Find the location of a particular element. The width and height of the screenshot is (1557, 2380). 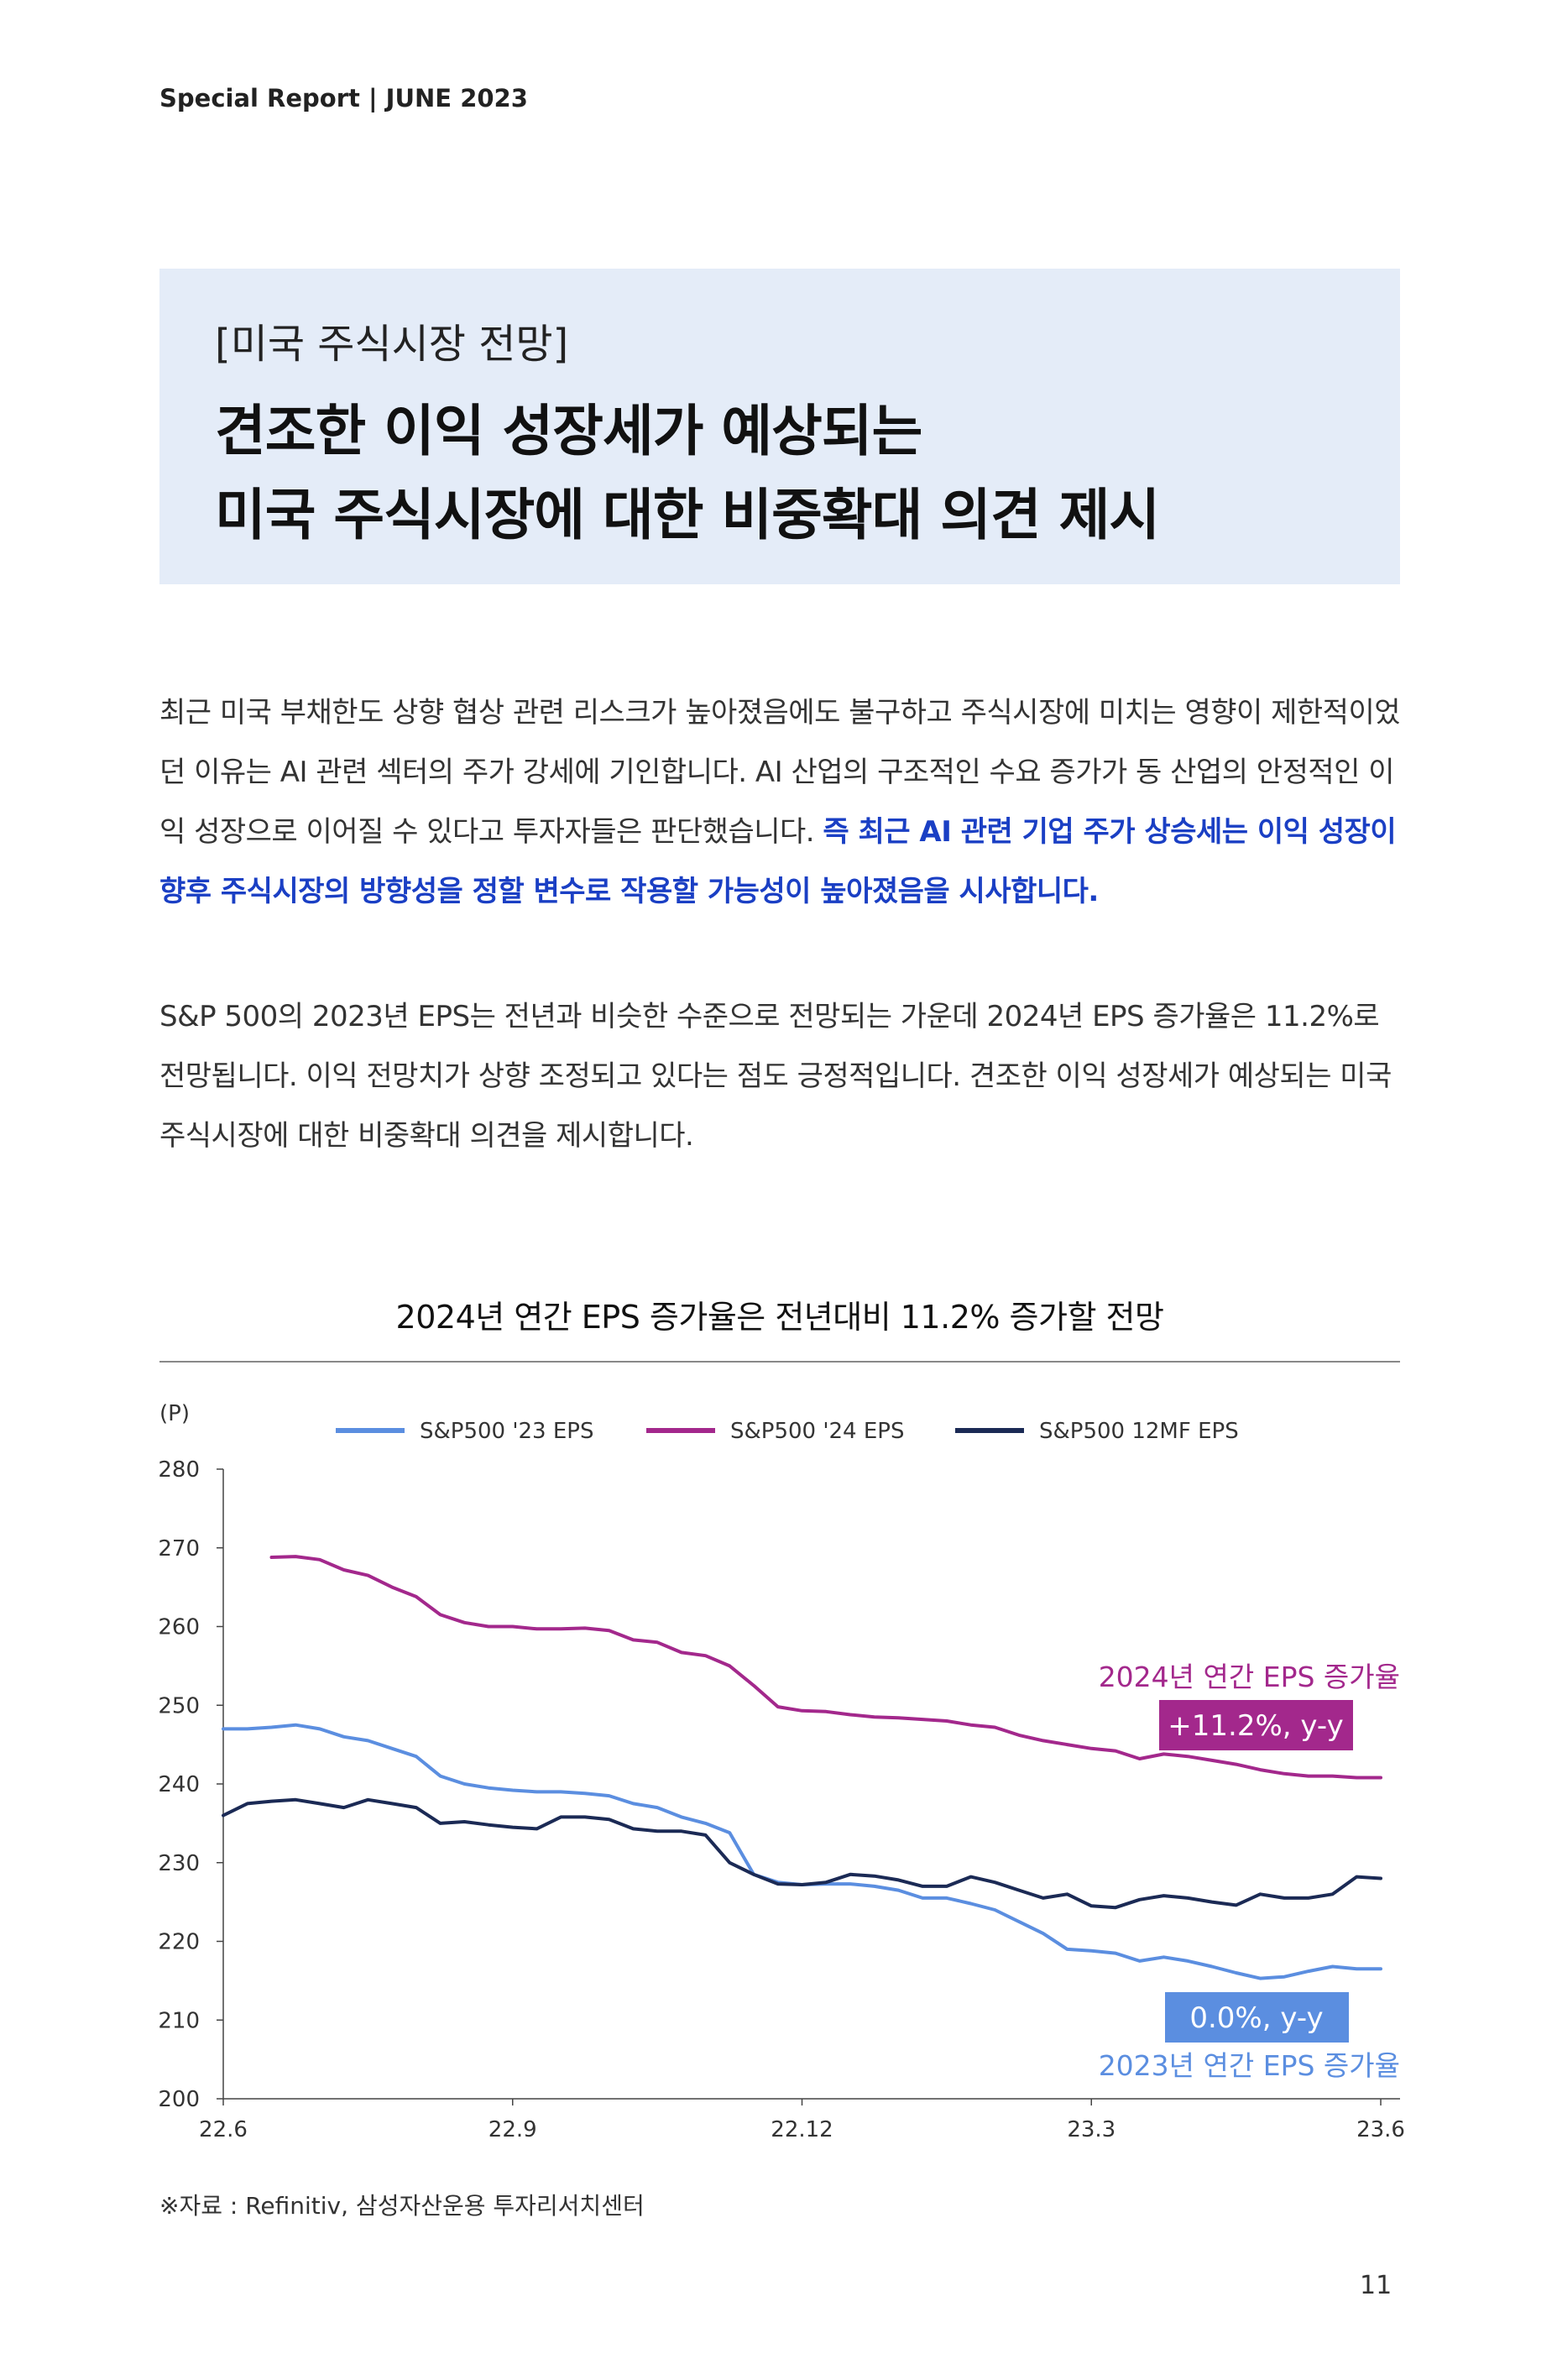

headline-line-1: 견조한 이익 성장세가 예상되는 is located at coordinates (568, 431).